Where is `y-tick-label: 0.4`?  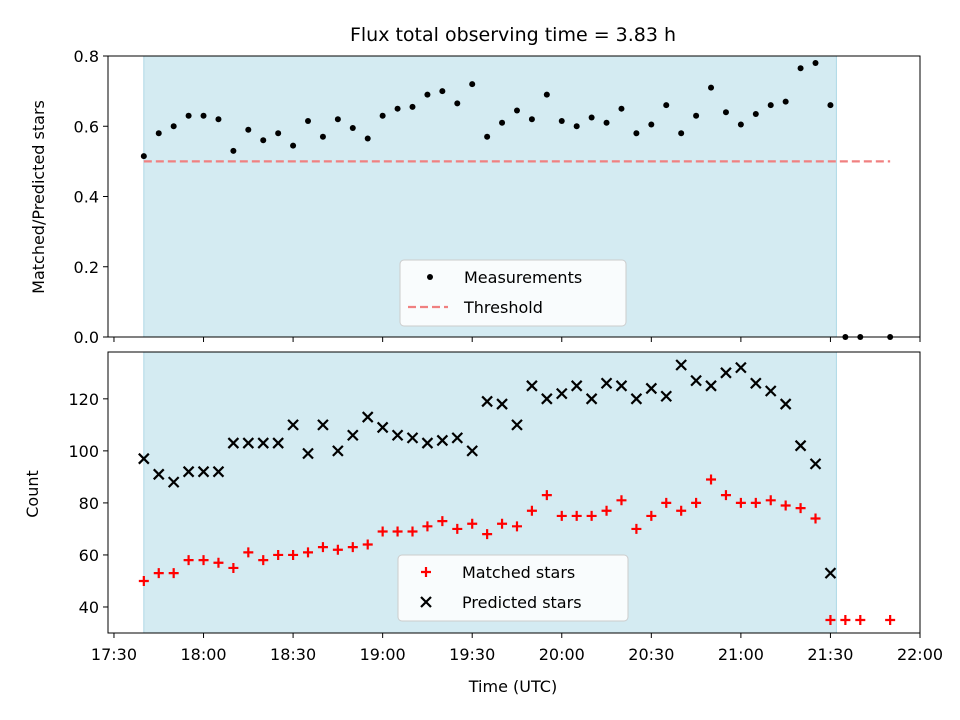 y-tick-label: 0.4 is located at coordinates (86, 197).